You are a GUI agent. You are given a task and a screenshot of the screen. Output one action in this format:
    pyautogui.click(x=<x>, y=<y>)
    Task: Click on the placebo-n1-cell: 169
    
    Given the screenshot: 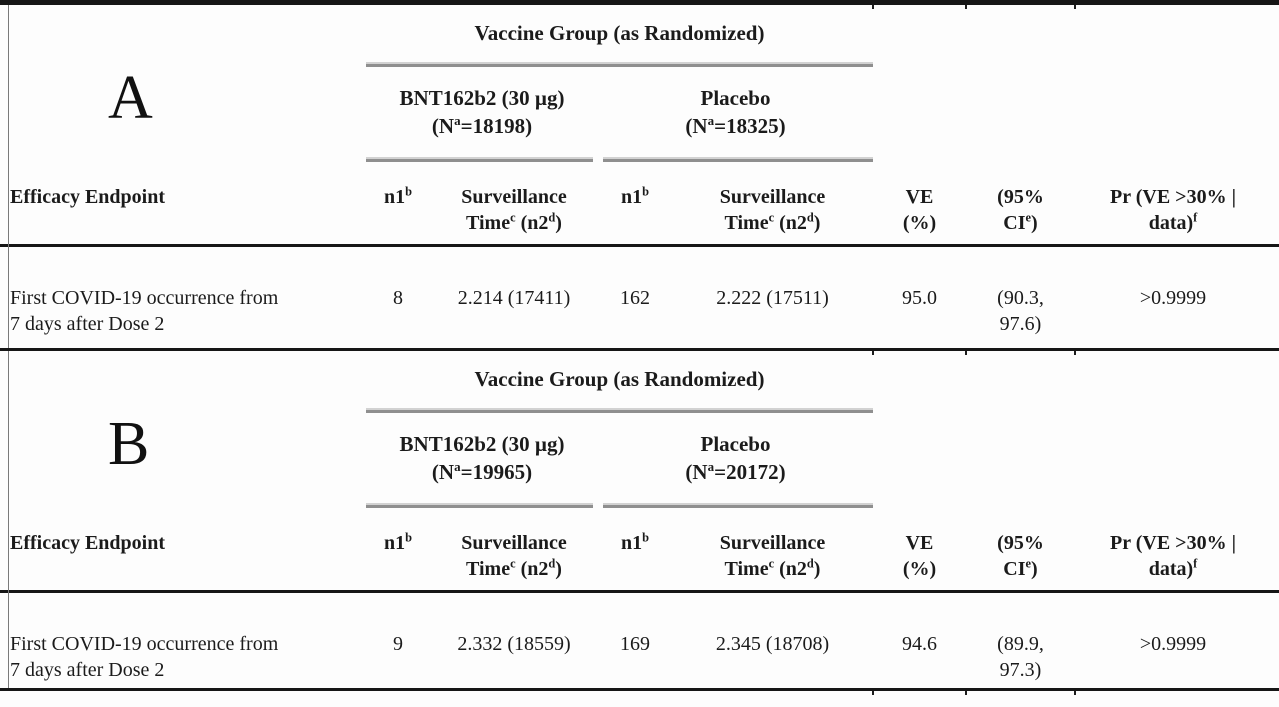 What is the action you would take?
    pyautogui.click(x=635, y=644)
    